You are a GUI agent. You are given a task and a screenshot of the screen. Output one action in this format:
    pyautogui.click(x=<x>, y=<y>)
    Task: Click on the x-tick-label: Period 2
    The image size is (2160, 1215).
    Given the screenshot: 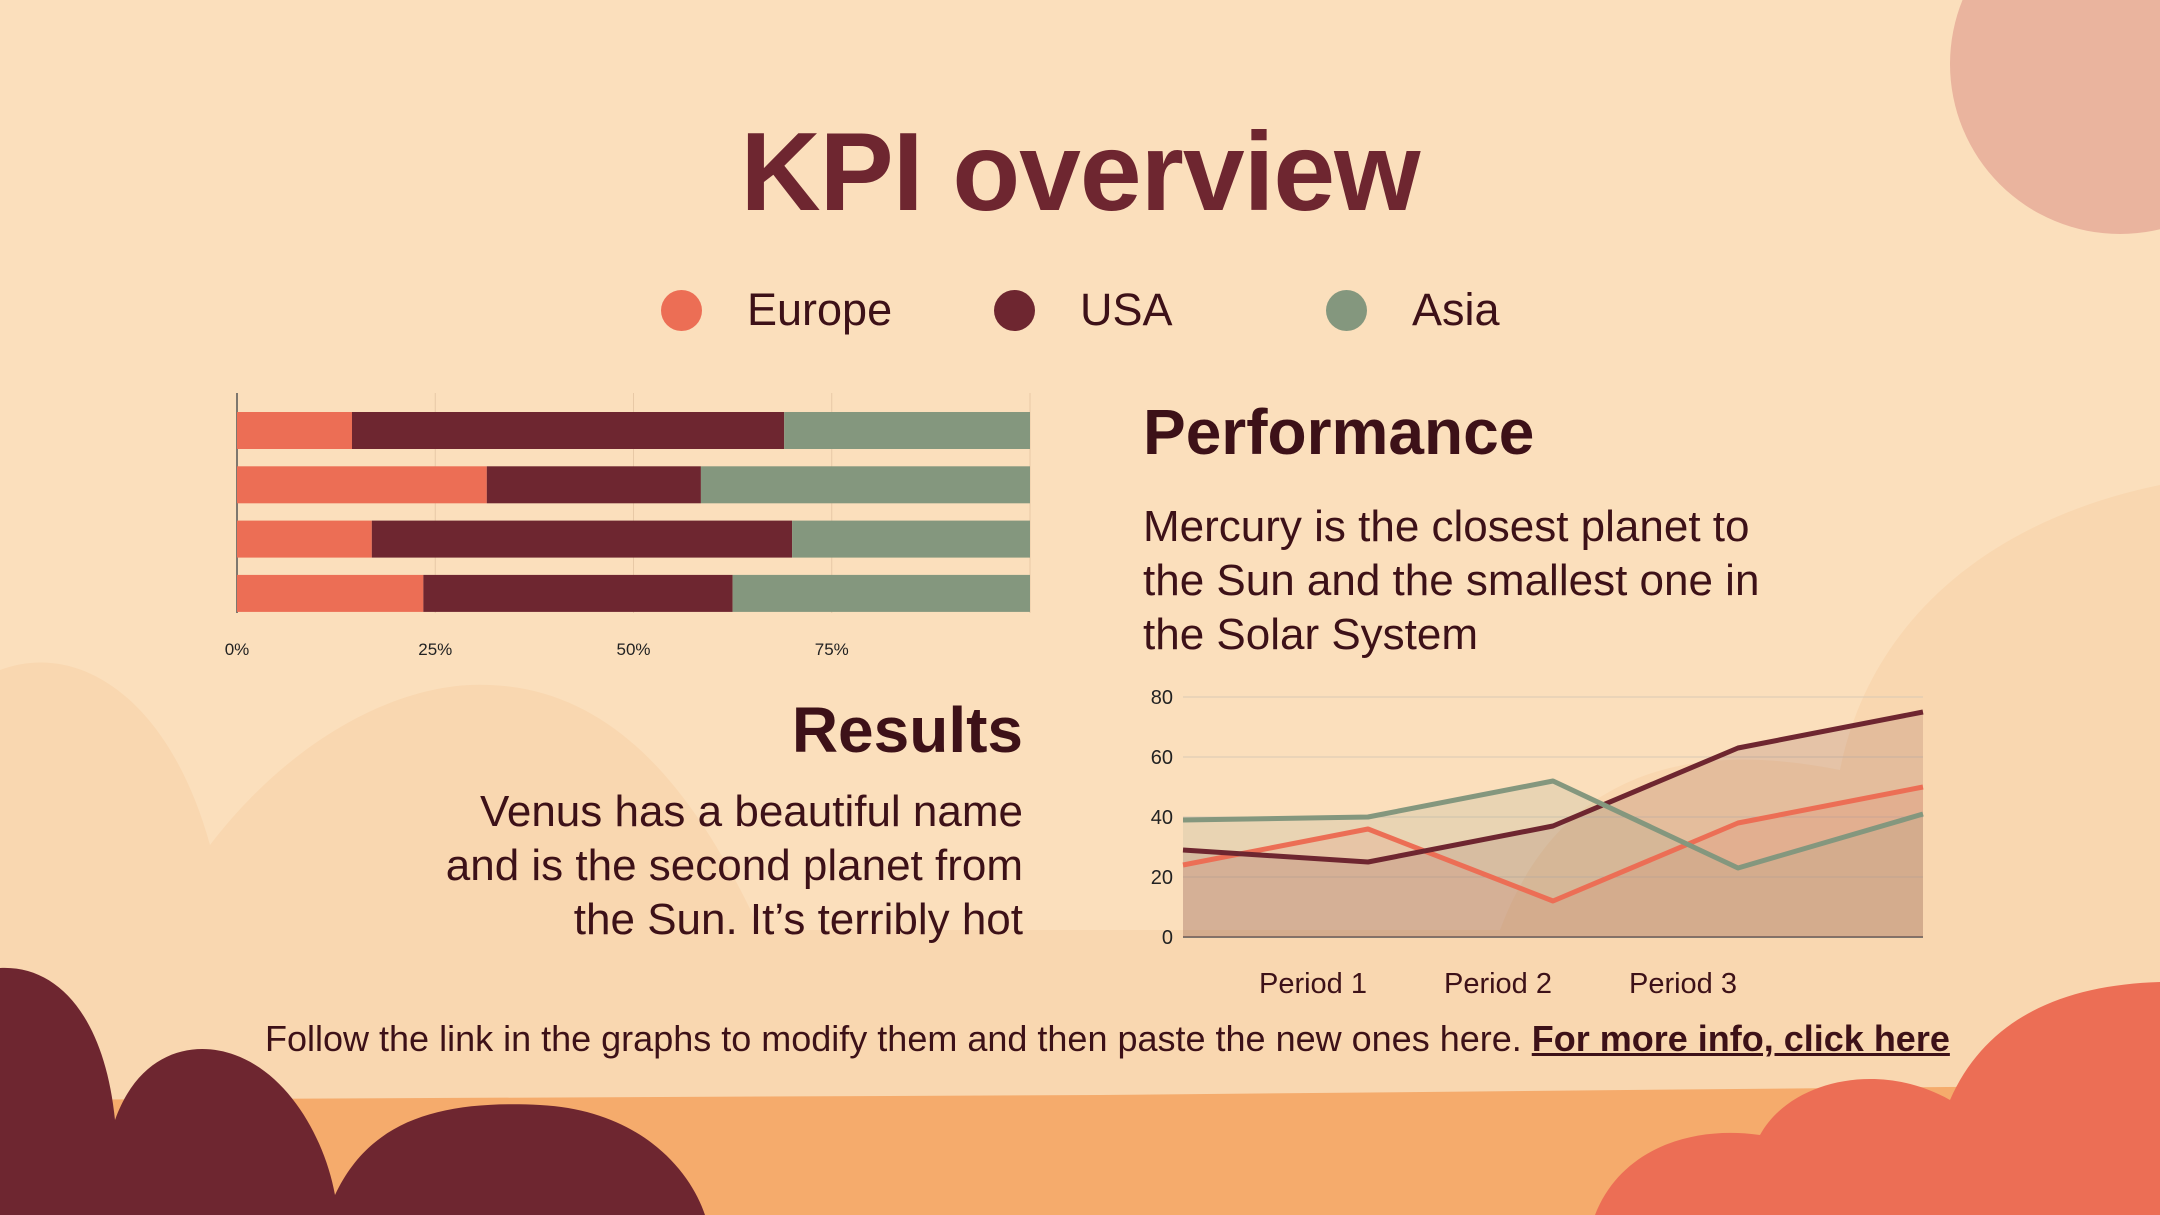 What is the action you would take?
    pyautogui.click(x=1498, y=984)
    